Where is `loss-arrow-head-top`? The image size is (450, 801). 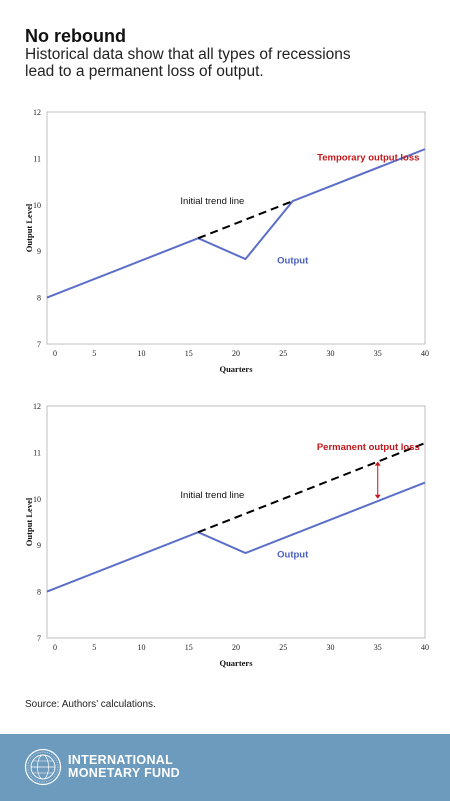
loss-arrow-head-top is located at coordinates (377, 463).